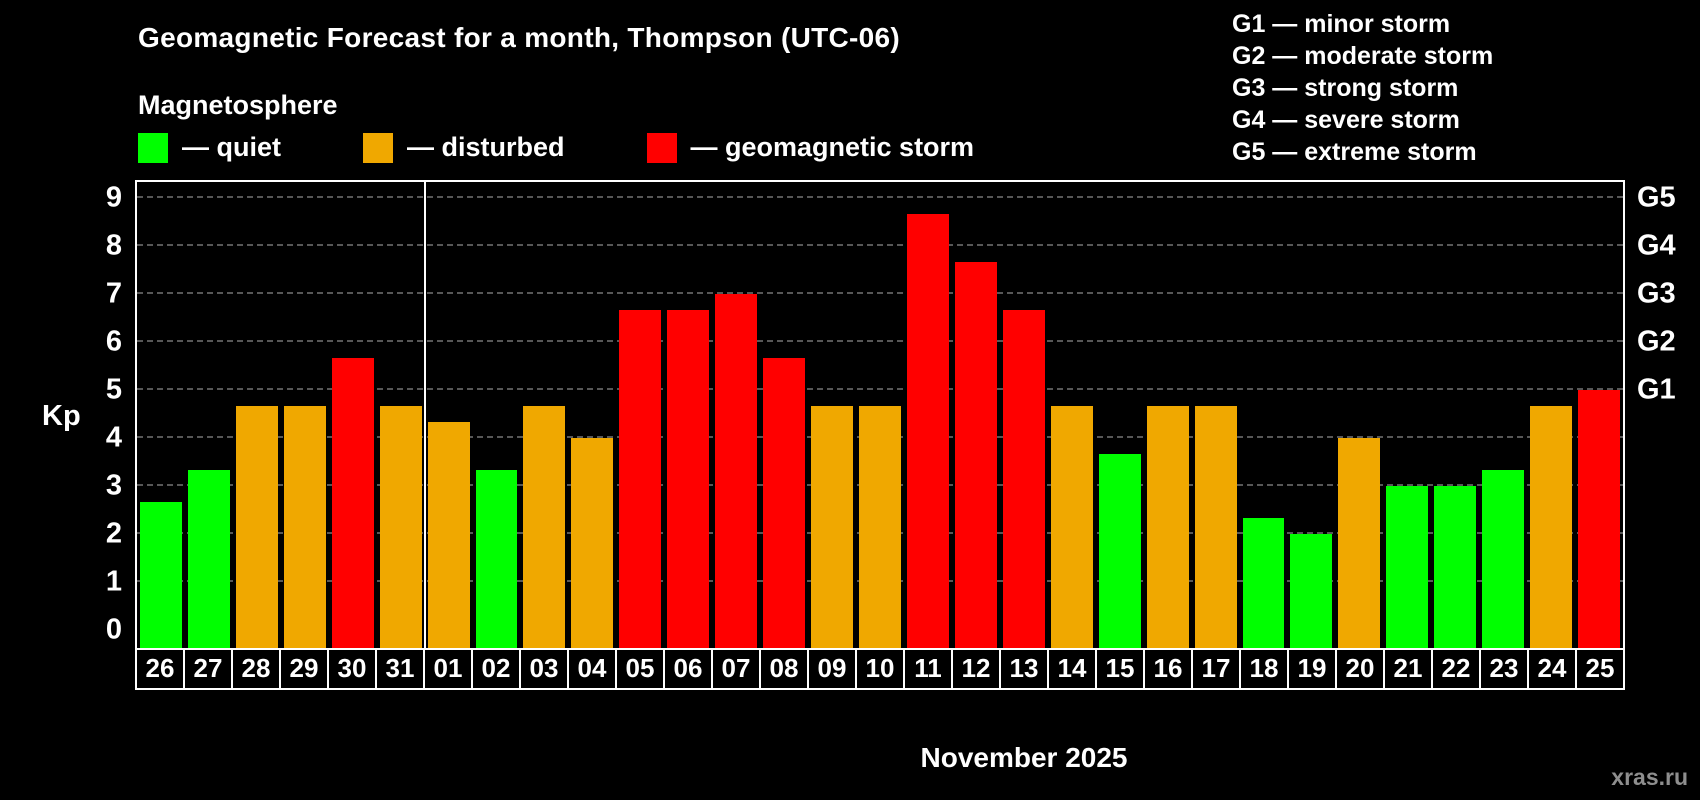  What do you see at coordinates (424, 415) in the screenshot?
I see `month-separator` at bounding box center [424, 415].